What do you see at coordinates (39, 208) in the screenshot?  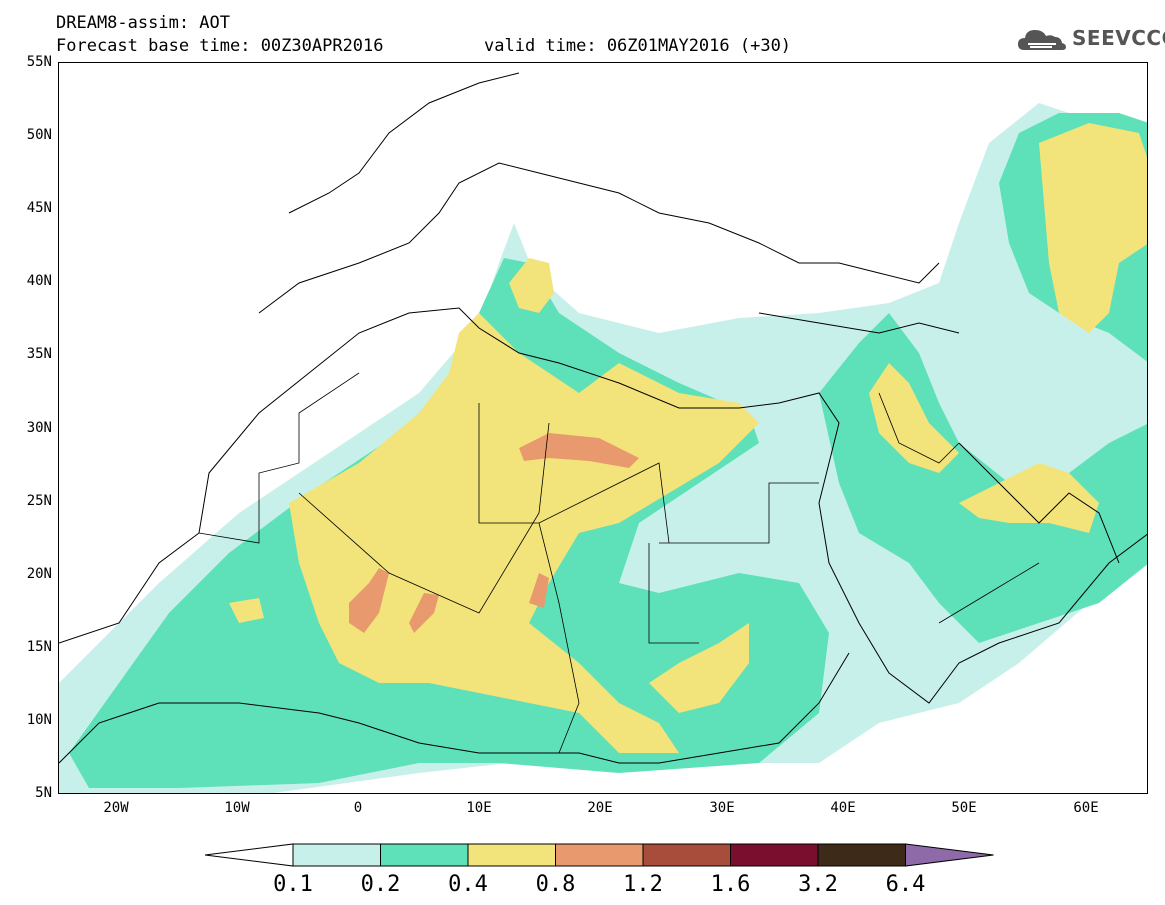 I see `lat-label: 45N` at bounding box center [39, 208].